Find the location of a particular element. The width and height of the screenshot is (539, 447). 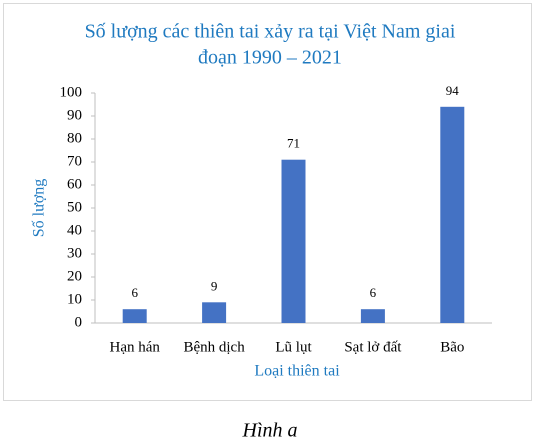

x-tick-label: Hạn hán is located at coordinates (134, 347).